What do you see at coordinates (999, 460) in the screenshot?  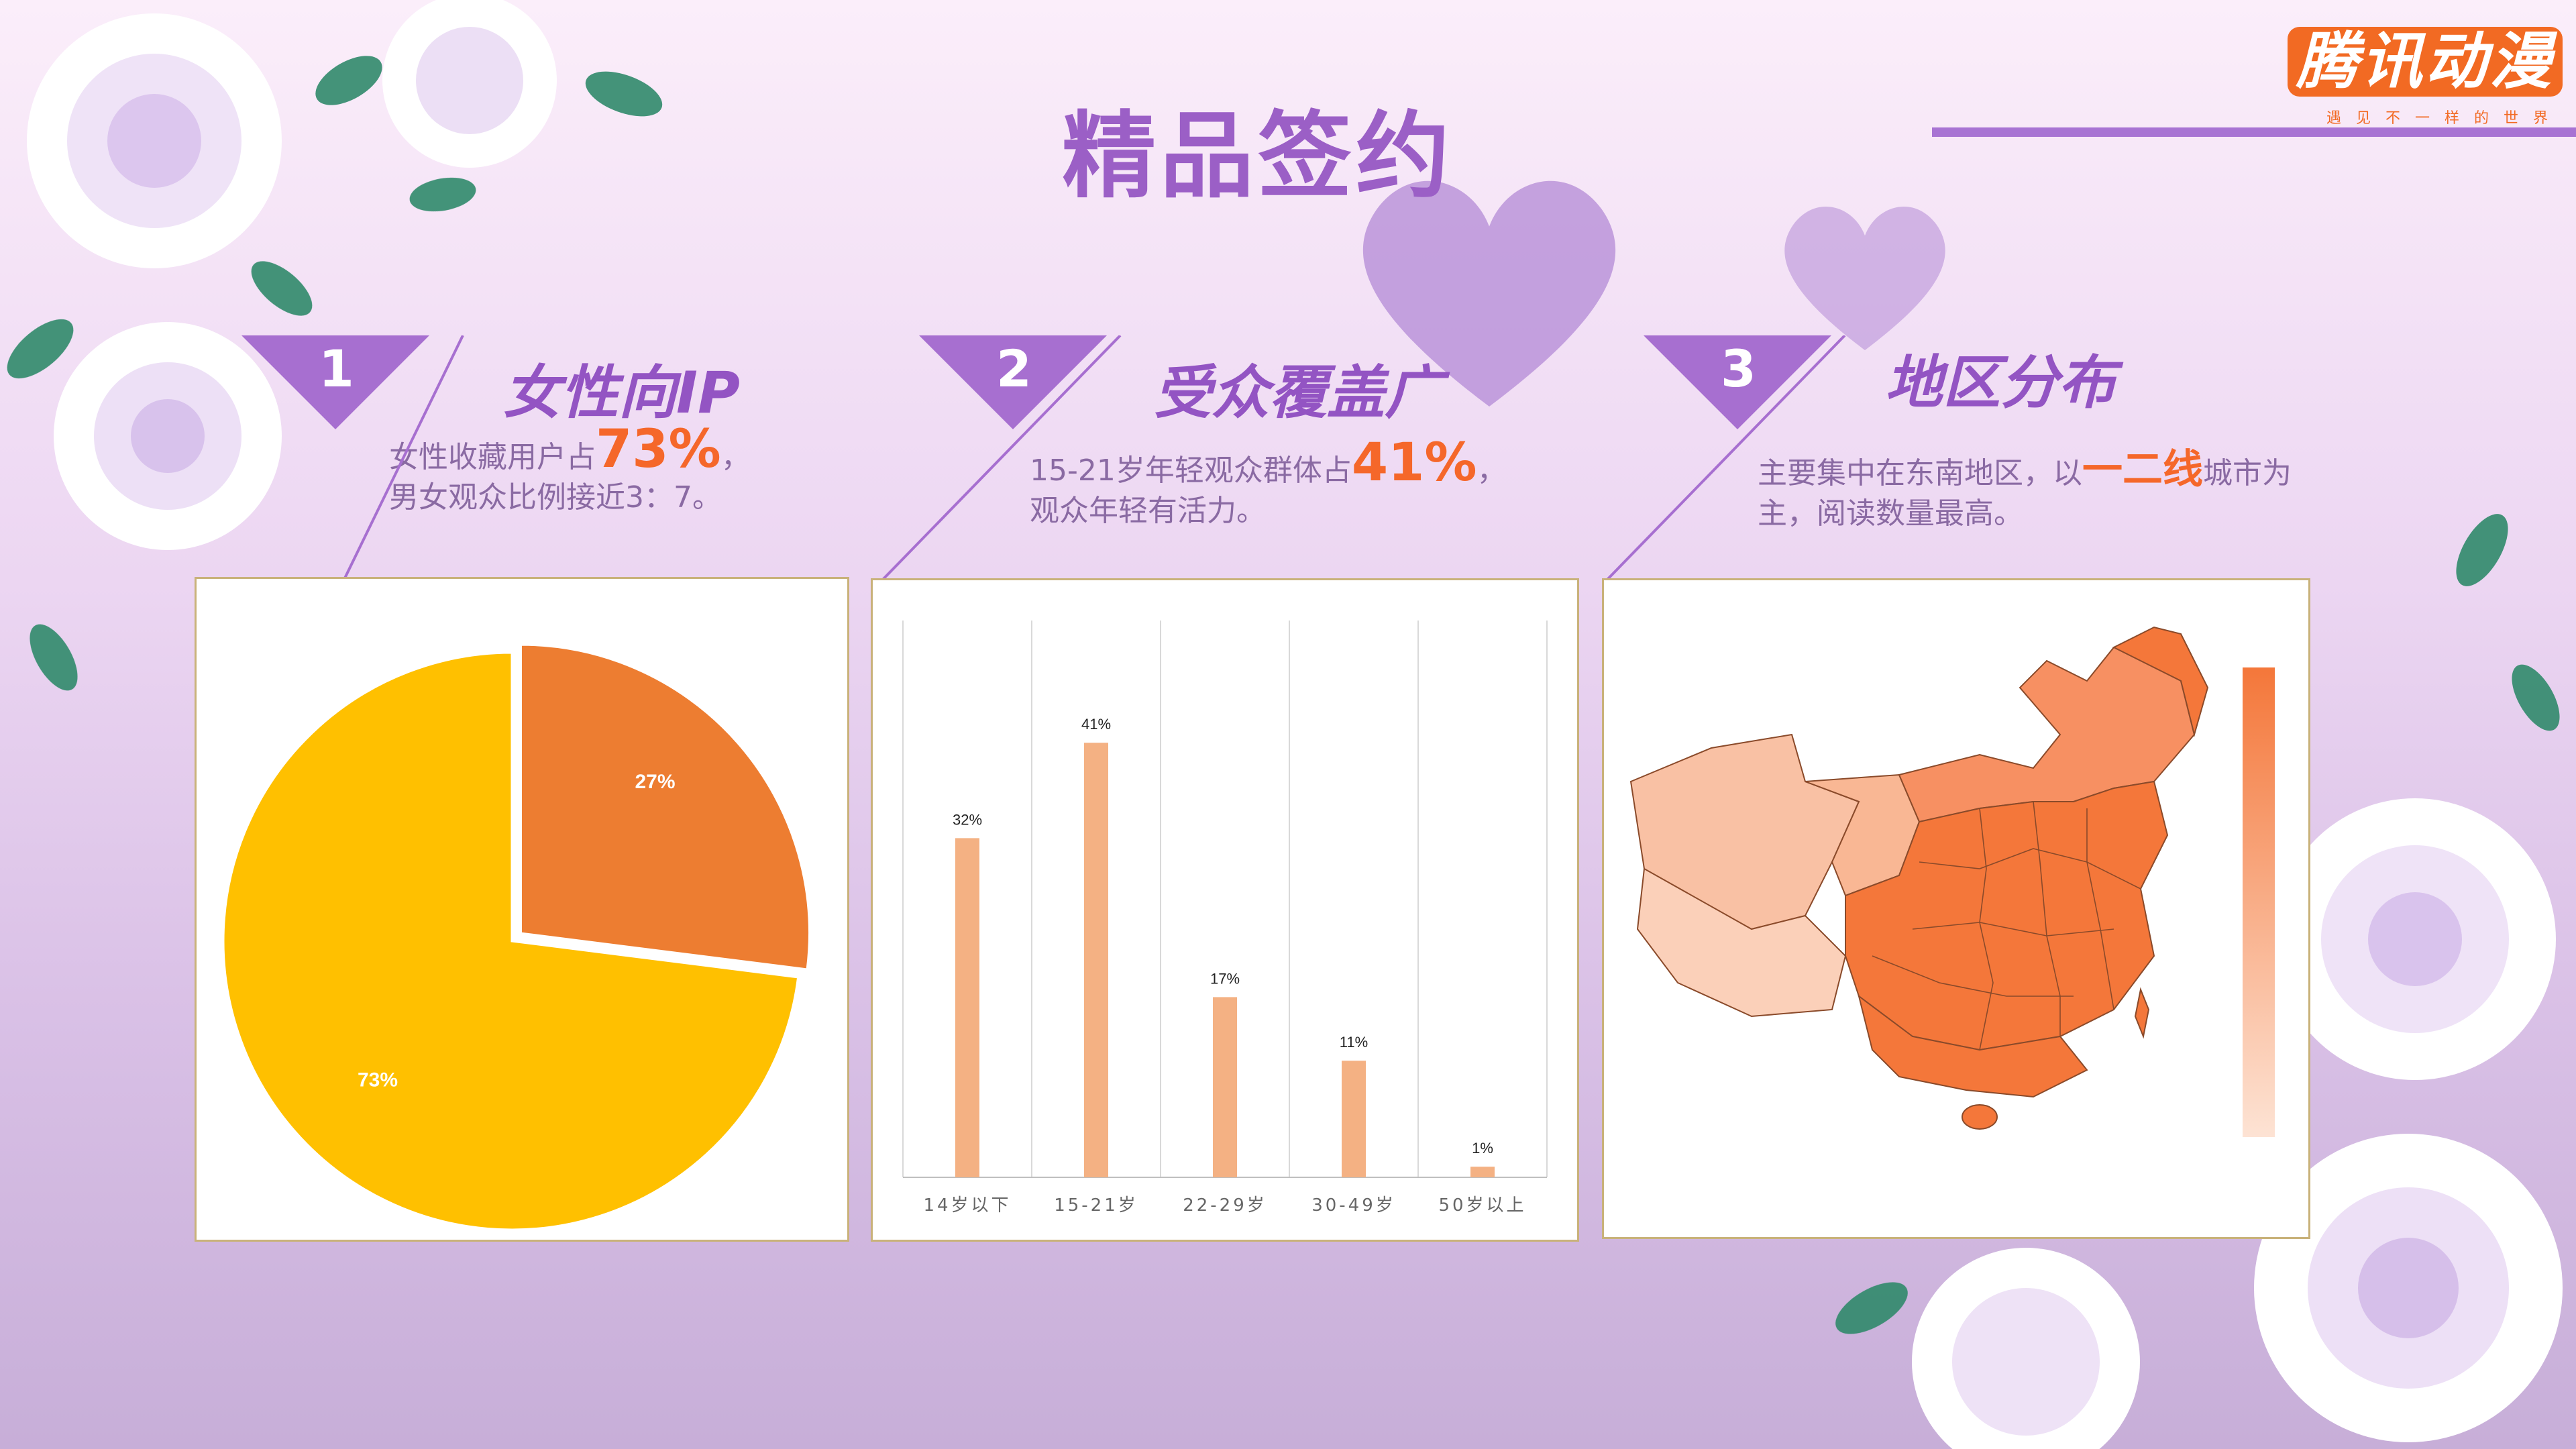 I see `section-2-accent-line` at bounding box center [999, 460].